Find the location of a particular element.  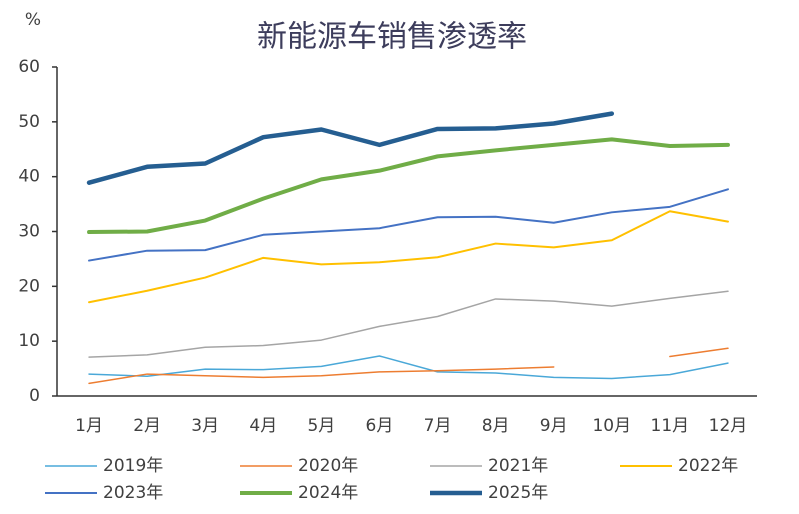

x-tick-label: 5月 is located at coordinates (321, 426).